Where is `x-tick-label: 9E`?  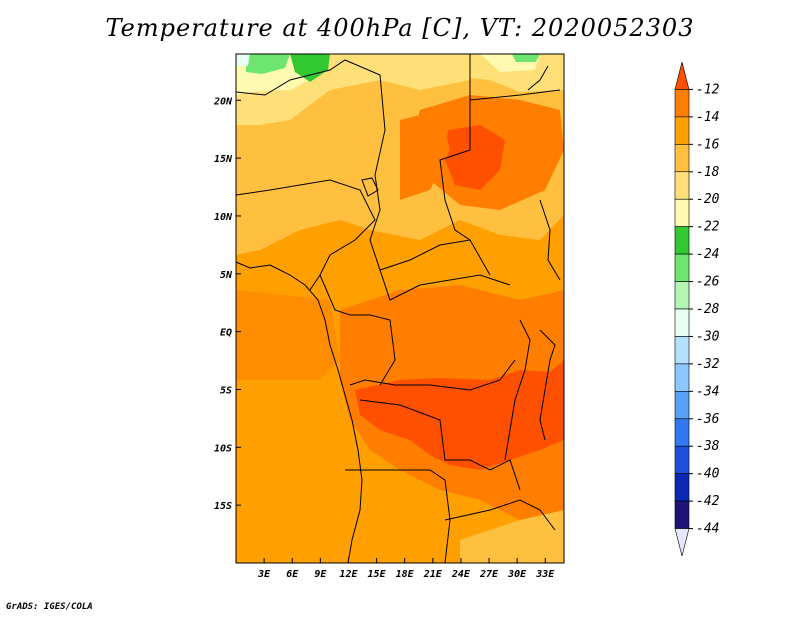 x-tick-label: 9E is located at coordinates (320, 574).